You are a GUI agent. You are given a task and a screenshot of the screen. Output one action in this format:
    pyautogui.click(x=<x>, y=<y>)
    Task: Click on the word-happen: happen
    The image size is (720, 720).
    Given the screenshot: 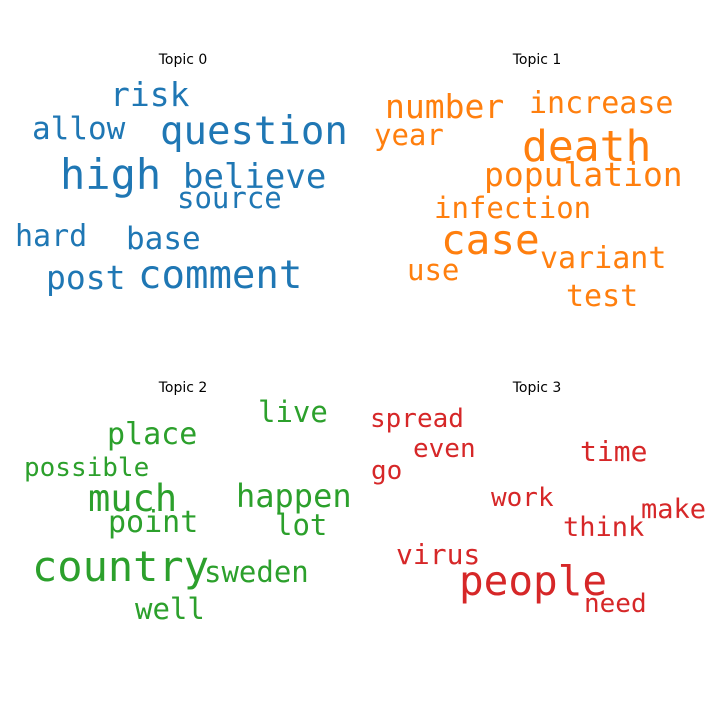 What is the action you would take?
    pyautogui.click(x=294, y=496)
    